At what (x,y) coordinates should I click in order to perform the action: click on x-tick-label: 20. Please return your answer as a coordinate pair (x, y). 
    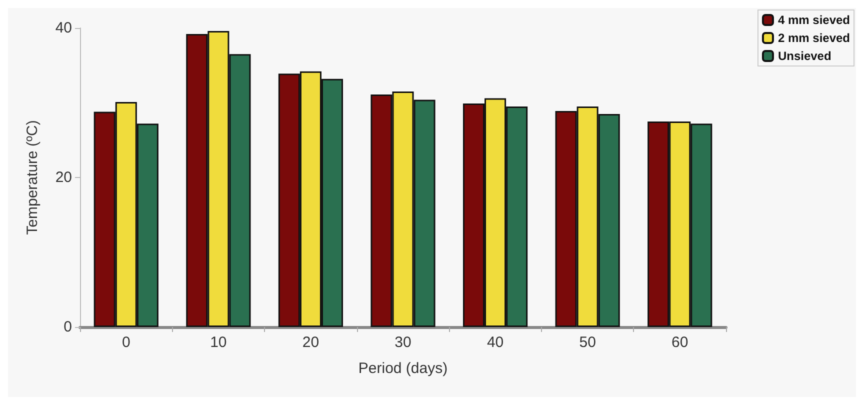
    Looking at the image, I should click on (311, 342).